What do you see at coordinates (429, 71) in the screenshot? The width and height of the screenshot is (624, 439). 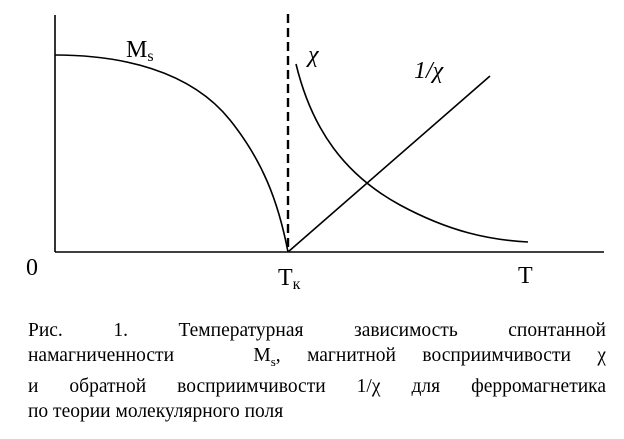 I see `inverse-chi-label: 1/χ` at bounding box center [429, 71].